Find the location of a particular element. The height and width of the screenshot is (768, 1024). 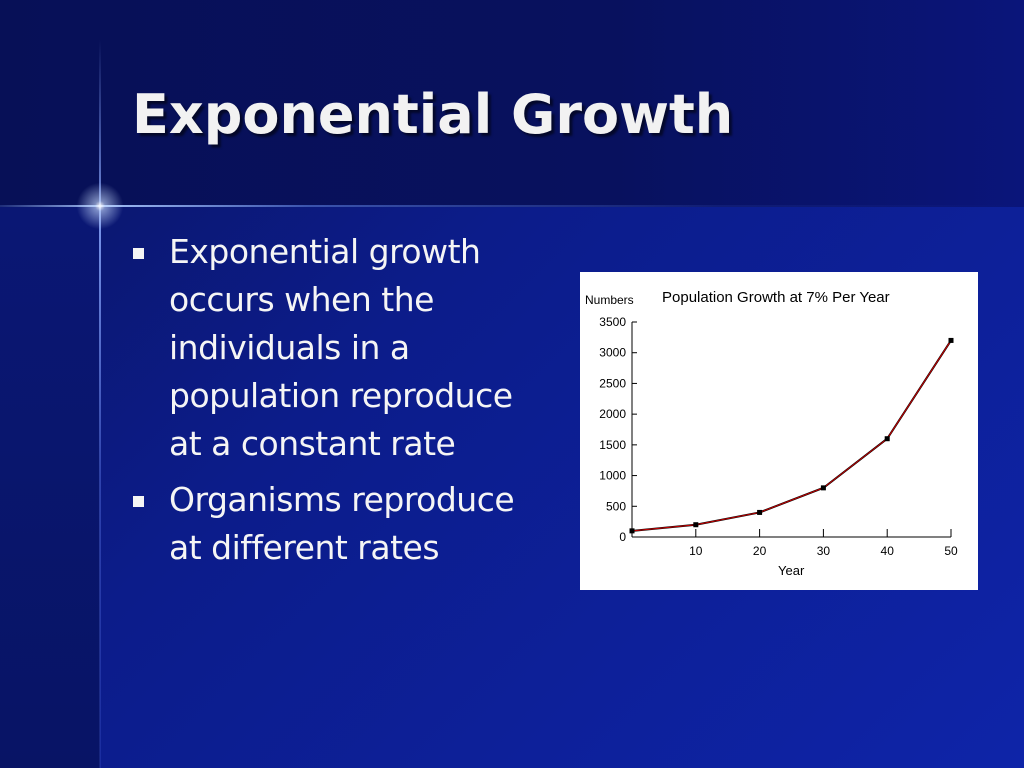

left-band is located at coordinates (50, 487).